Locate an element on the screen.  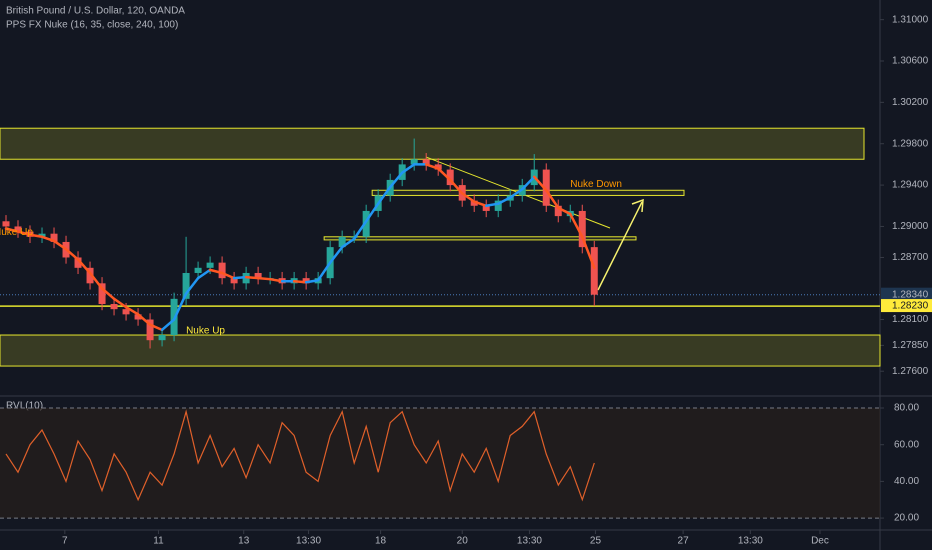
y-tick-label: 1.29000 is located at coordinates (910, 226).